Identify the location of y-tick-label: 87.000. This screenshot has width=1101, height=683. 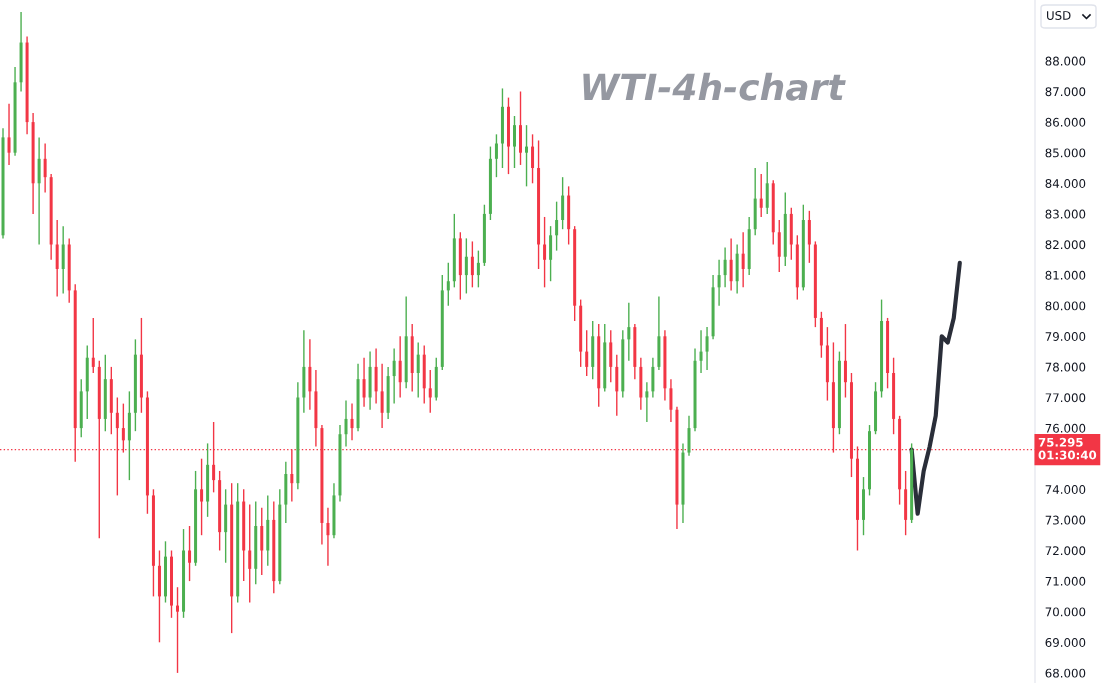
(1065, 92).